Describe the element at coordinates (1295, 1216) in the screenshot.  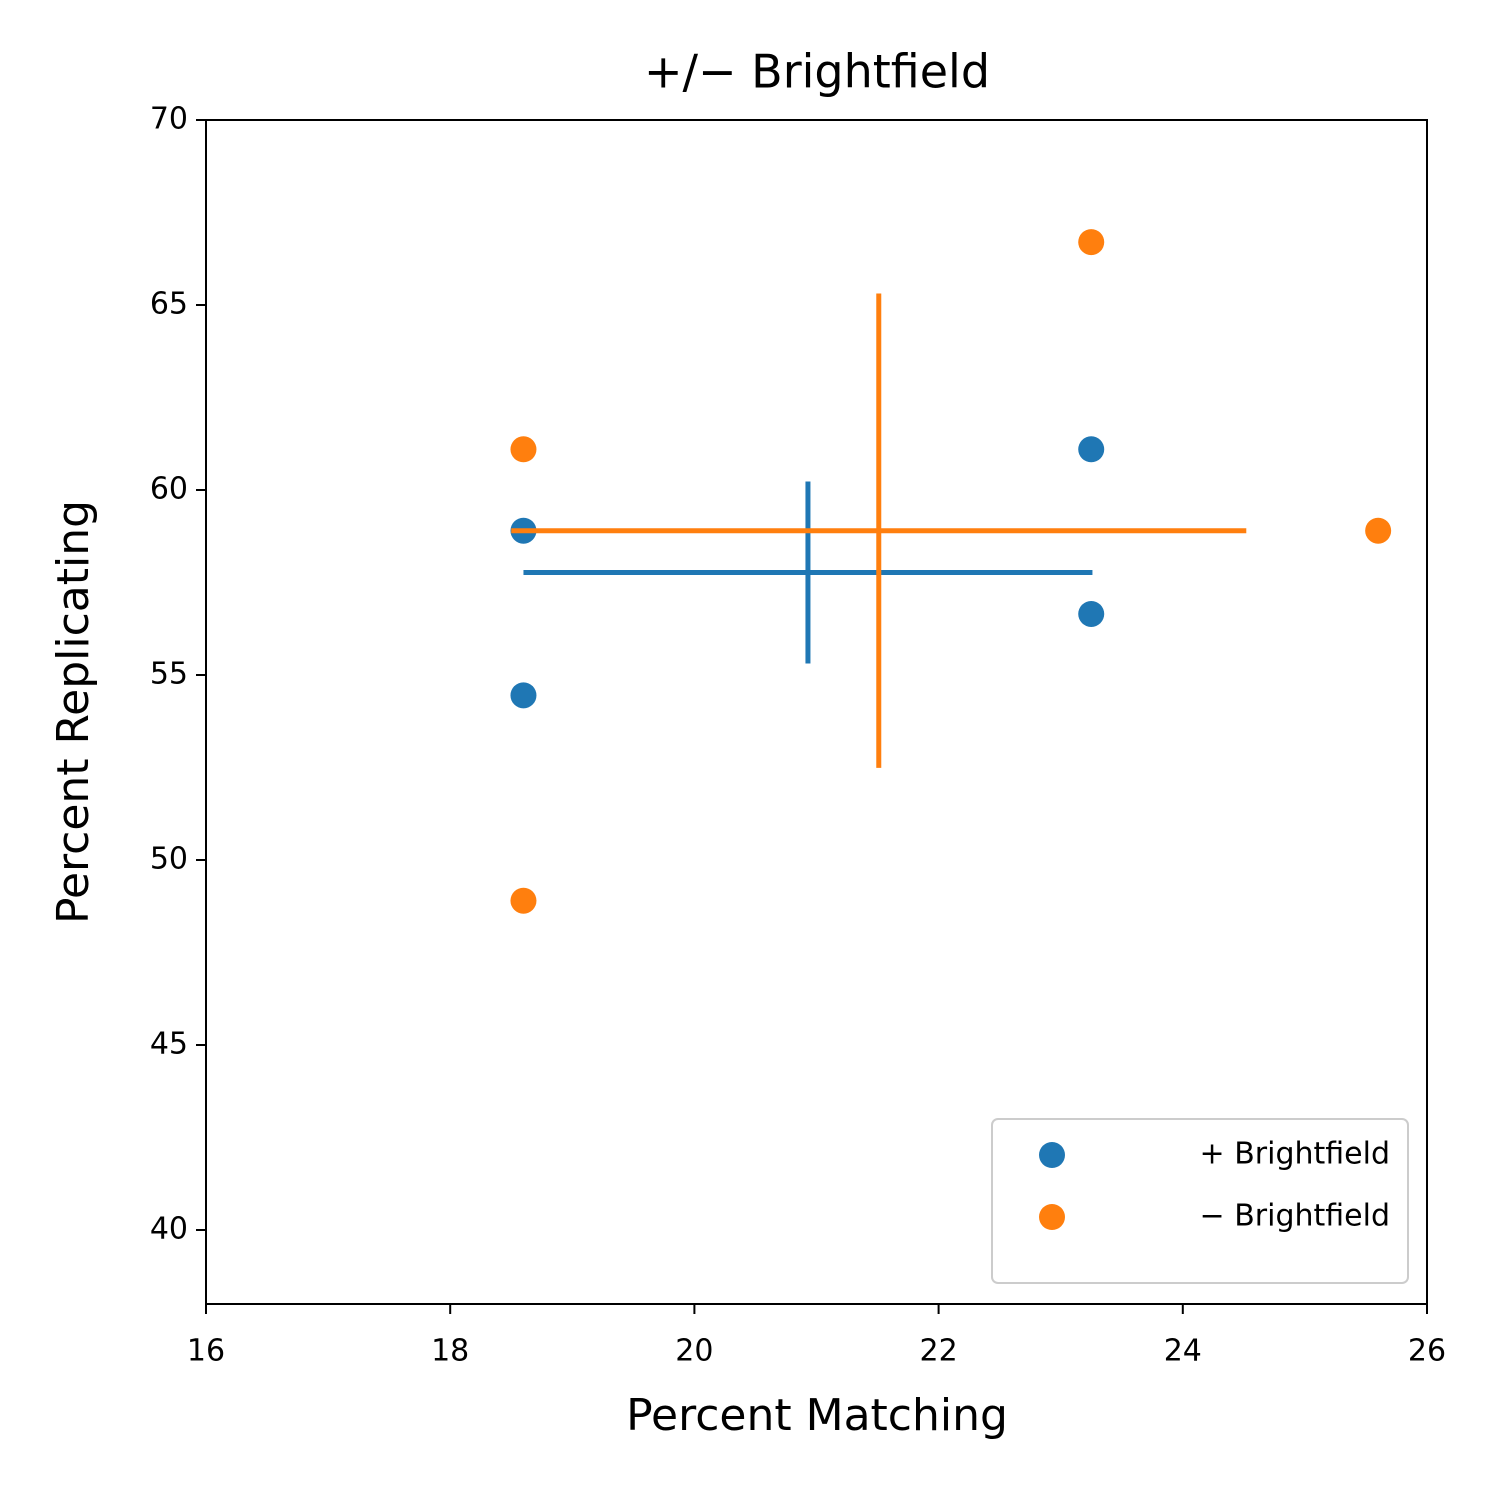
I see `legend-label: − Brightfield` at that location.